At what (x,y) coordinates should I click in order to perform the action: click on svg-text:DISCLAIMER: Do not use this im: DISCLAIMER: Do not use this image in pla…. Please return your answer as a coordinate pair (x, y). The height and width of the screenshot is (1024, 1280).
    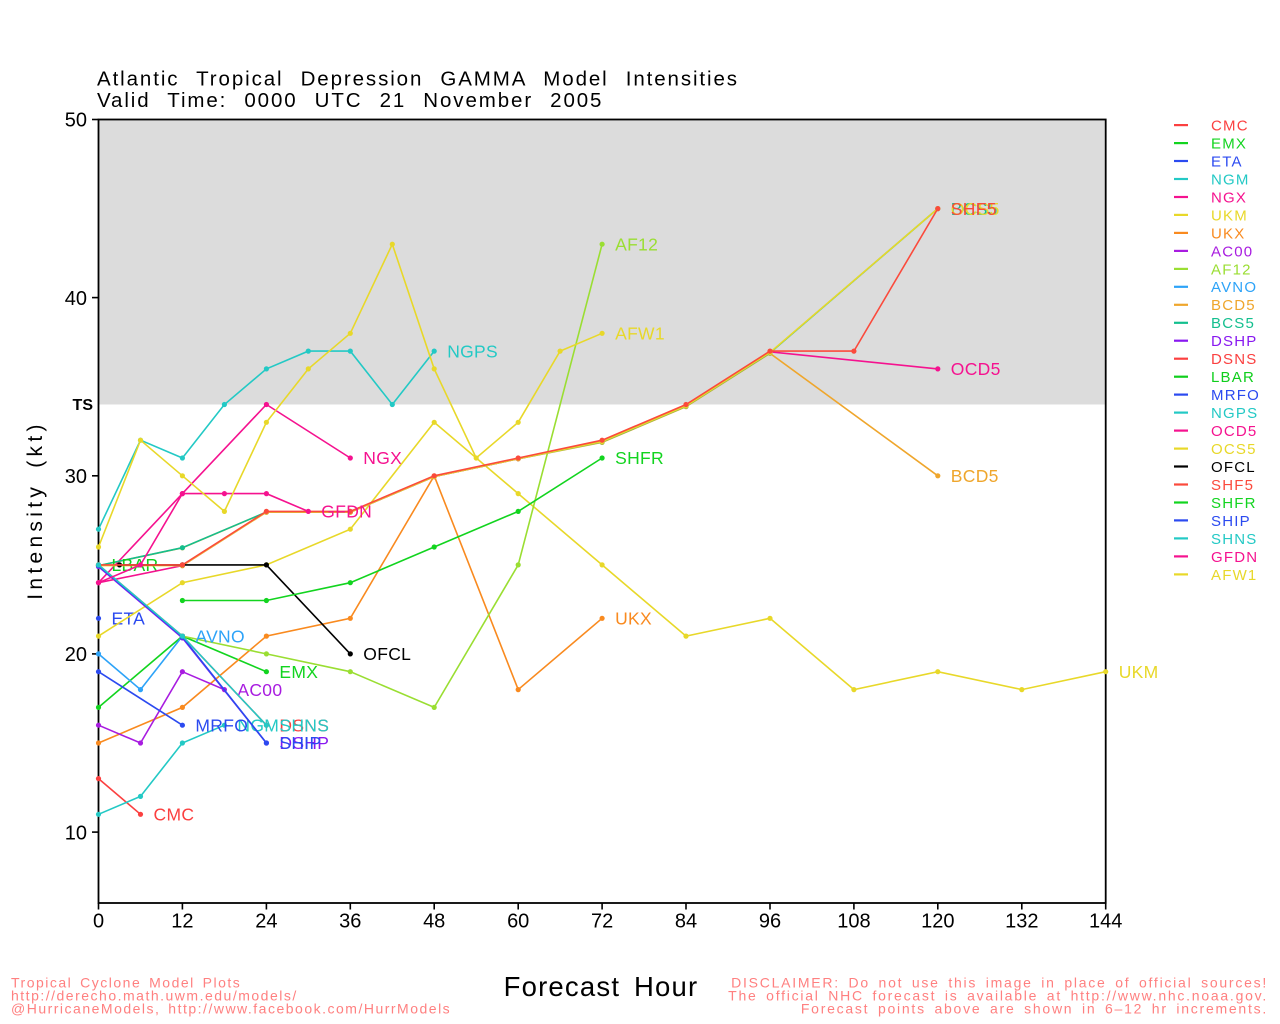
    Looking at the image, I should click on (999, 983).